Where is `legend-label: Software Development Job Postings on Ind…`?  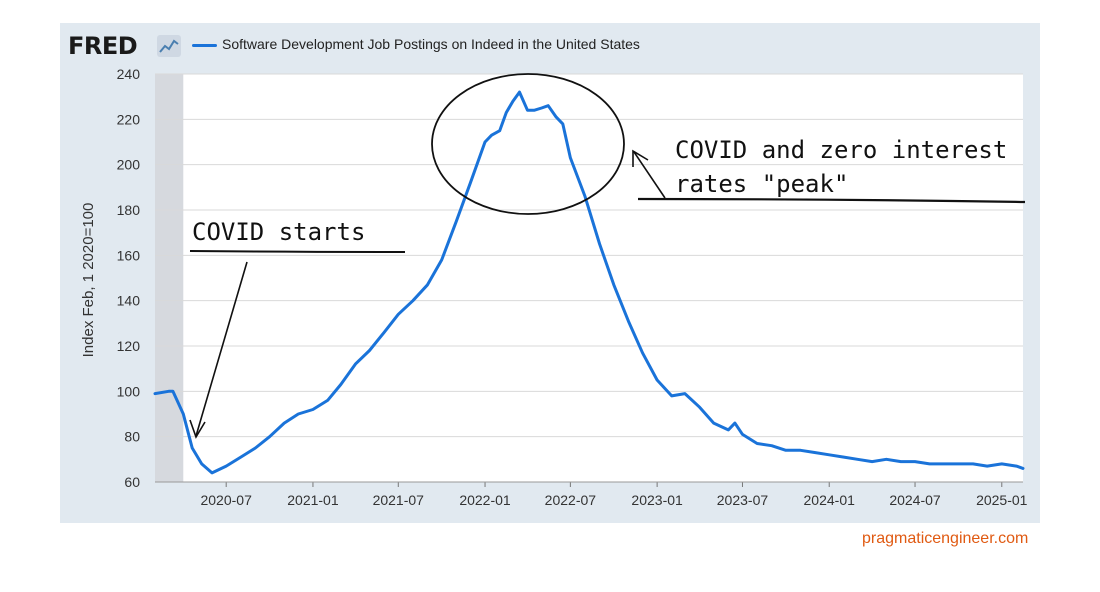
legend-label: Software Development Job Postings on Ind… is located at coordinates (431, 44).